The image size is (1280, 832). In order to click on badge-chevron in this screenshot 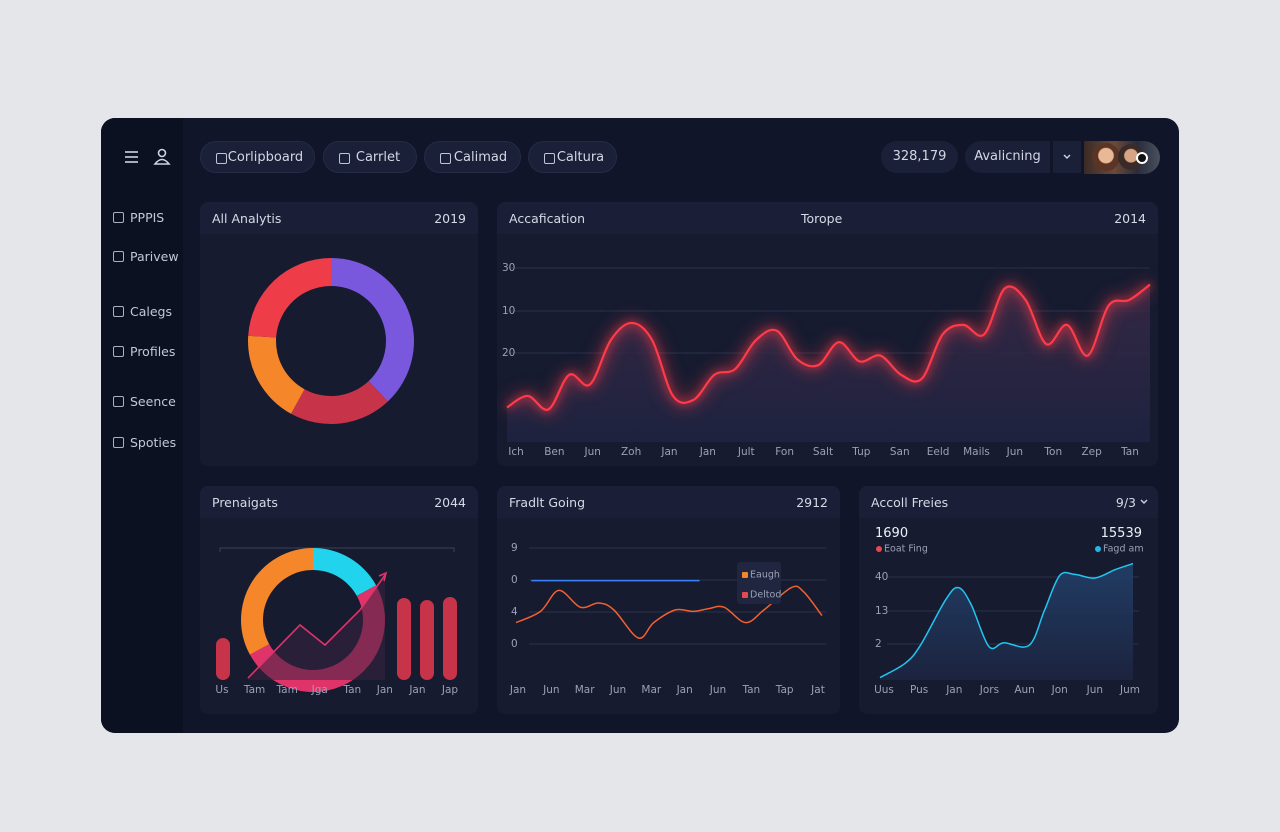, I will do `click(1144, 501)`.